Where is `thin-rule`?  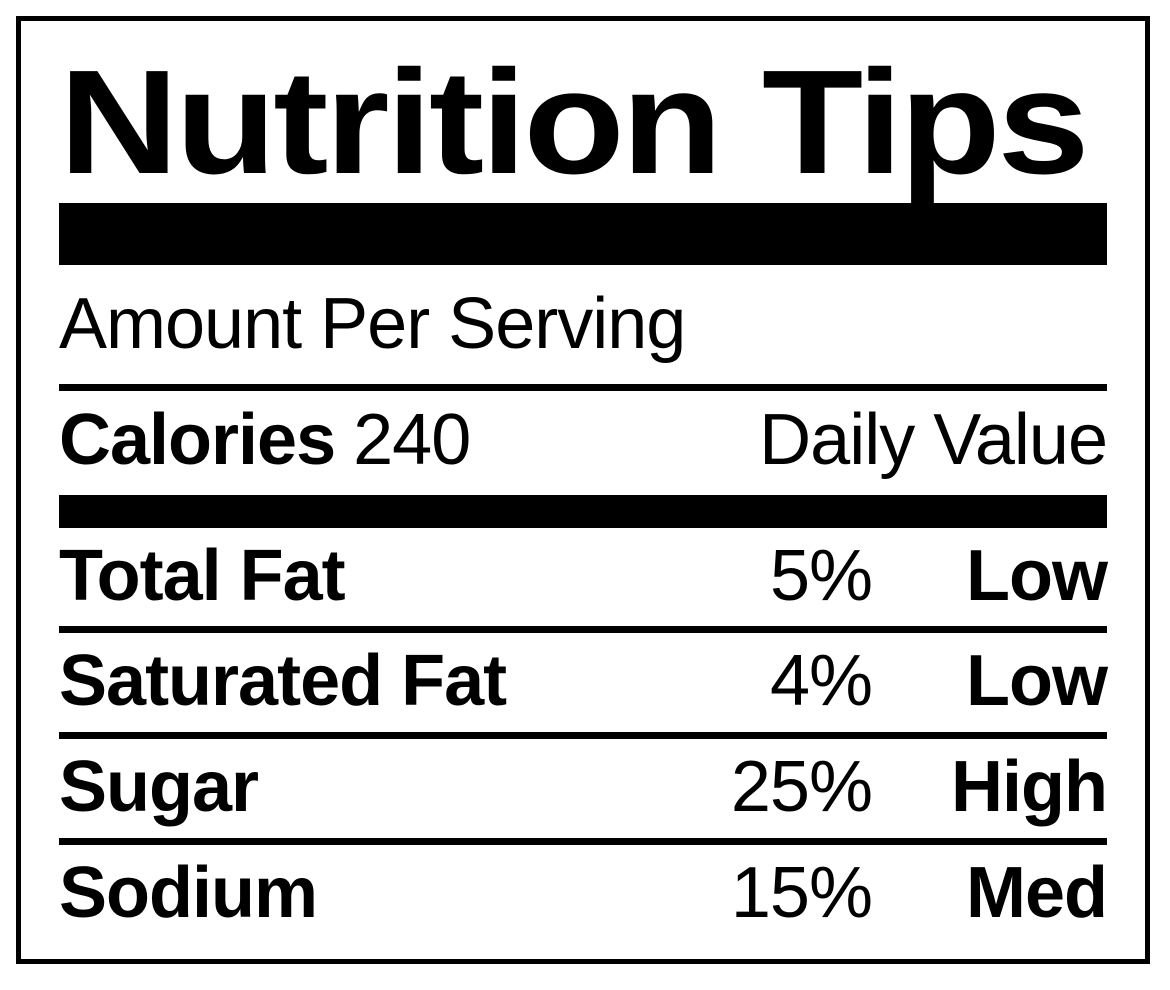 thin-rule is located at coordinates (583, 388).